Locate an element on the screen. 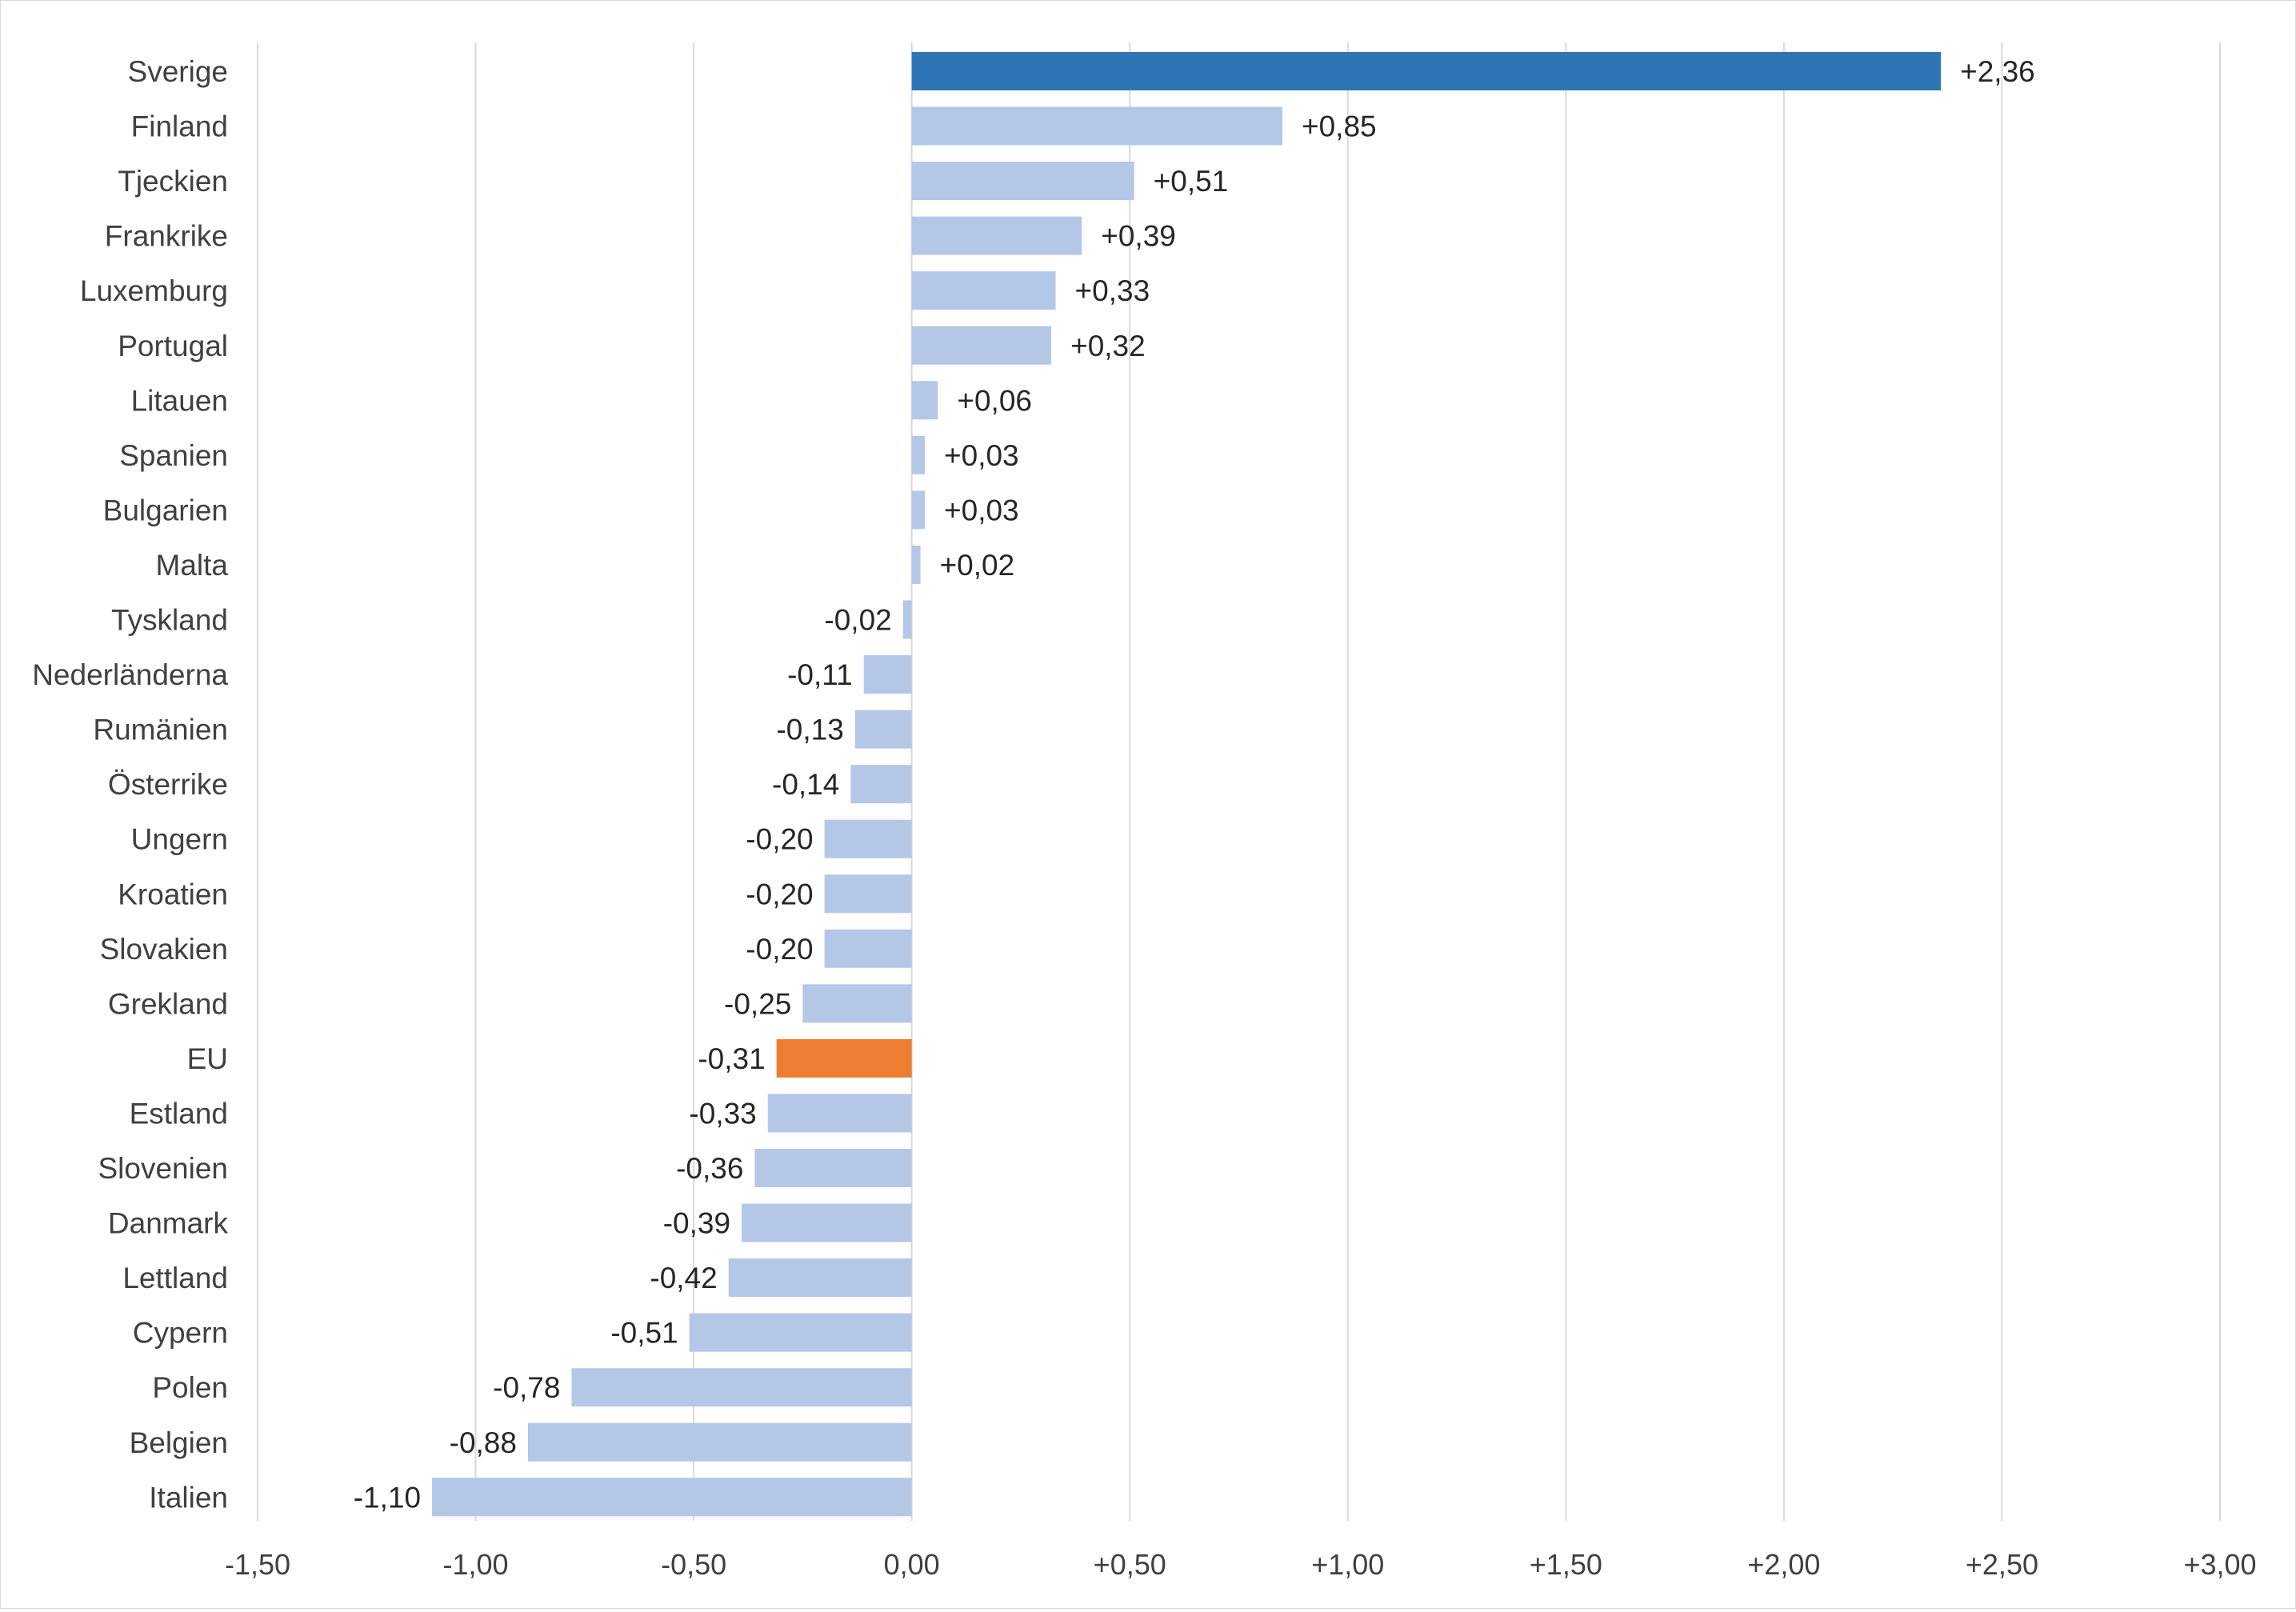 The height and width of the screenshot is (1612, 2296). x-tick-label: +1,00 is located at coordinates (1347, 1564).